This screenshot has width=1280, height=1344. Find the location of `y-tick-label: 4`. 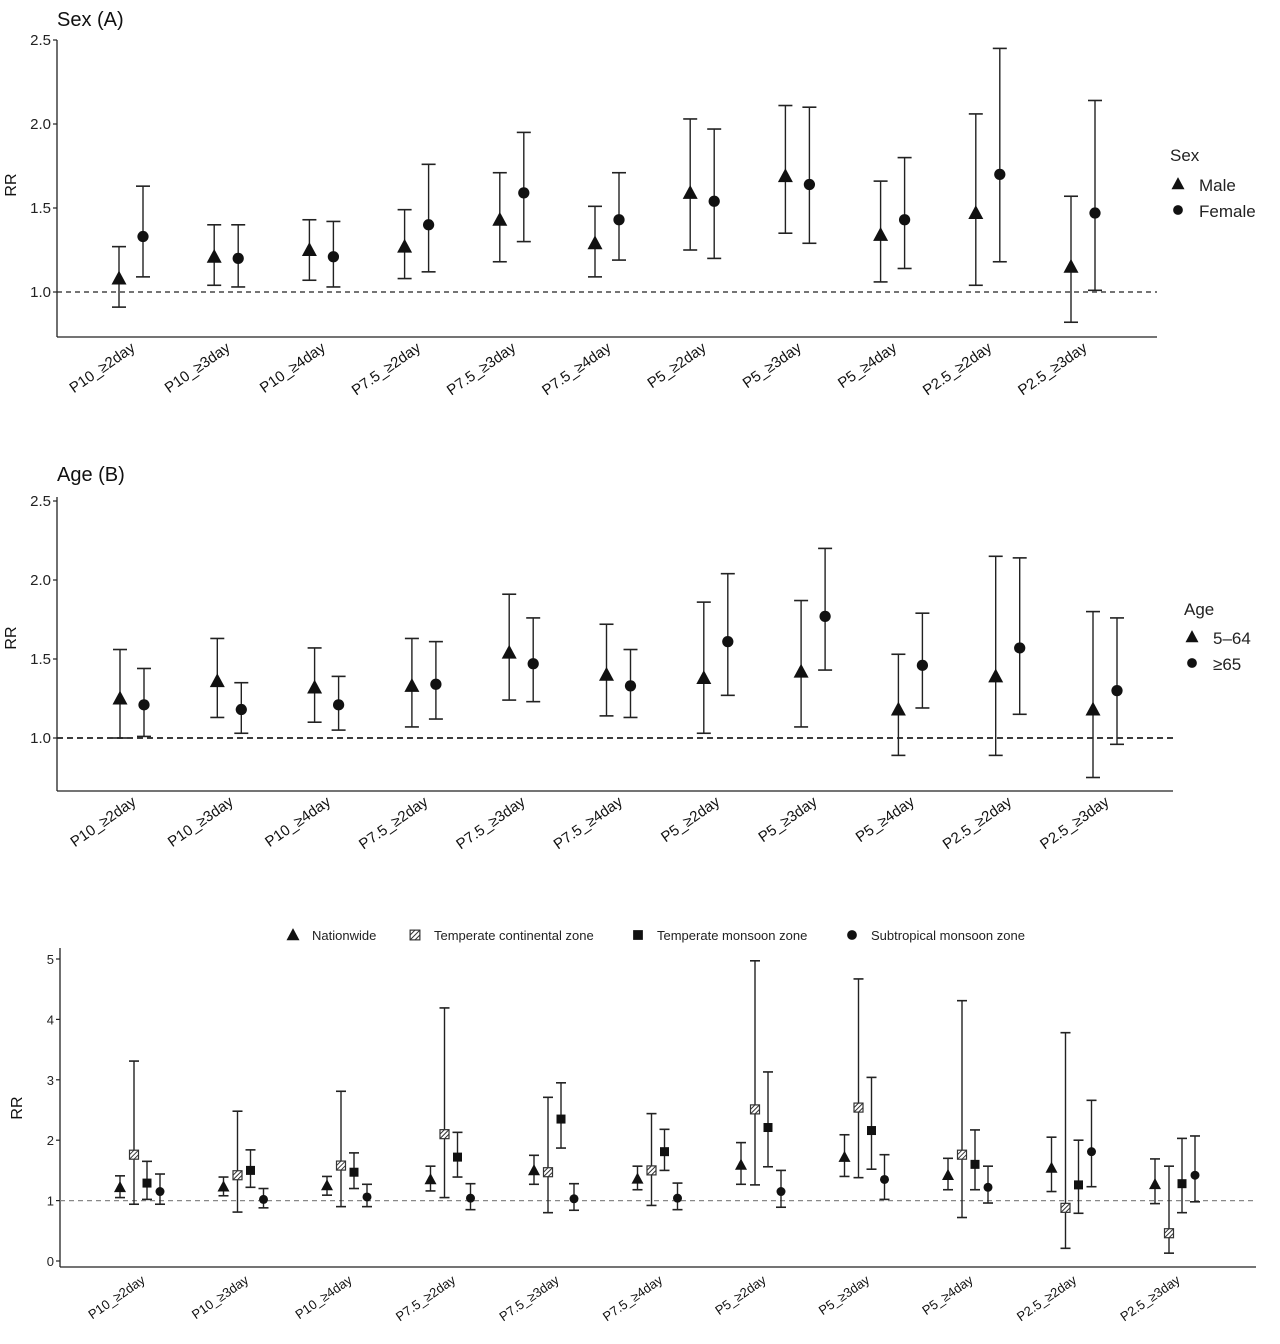

y-tick-label: 4 is located at coordinates (50, 1019).